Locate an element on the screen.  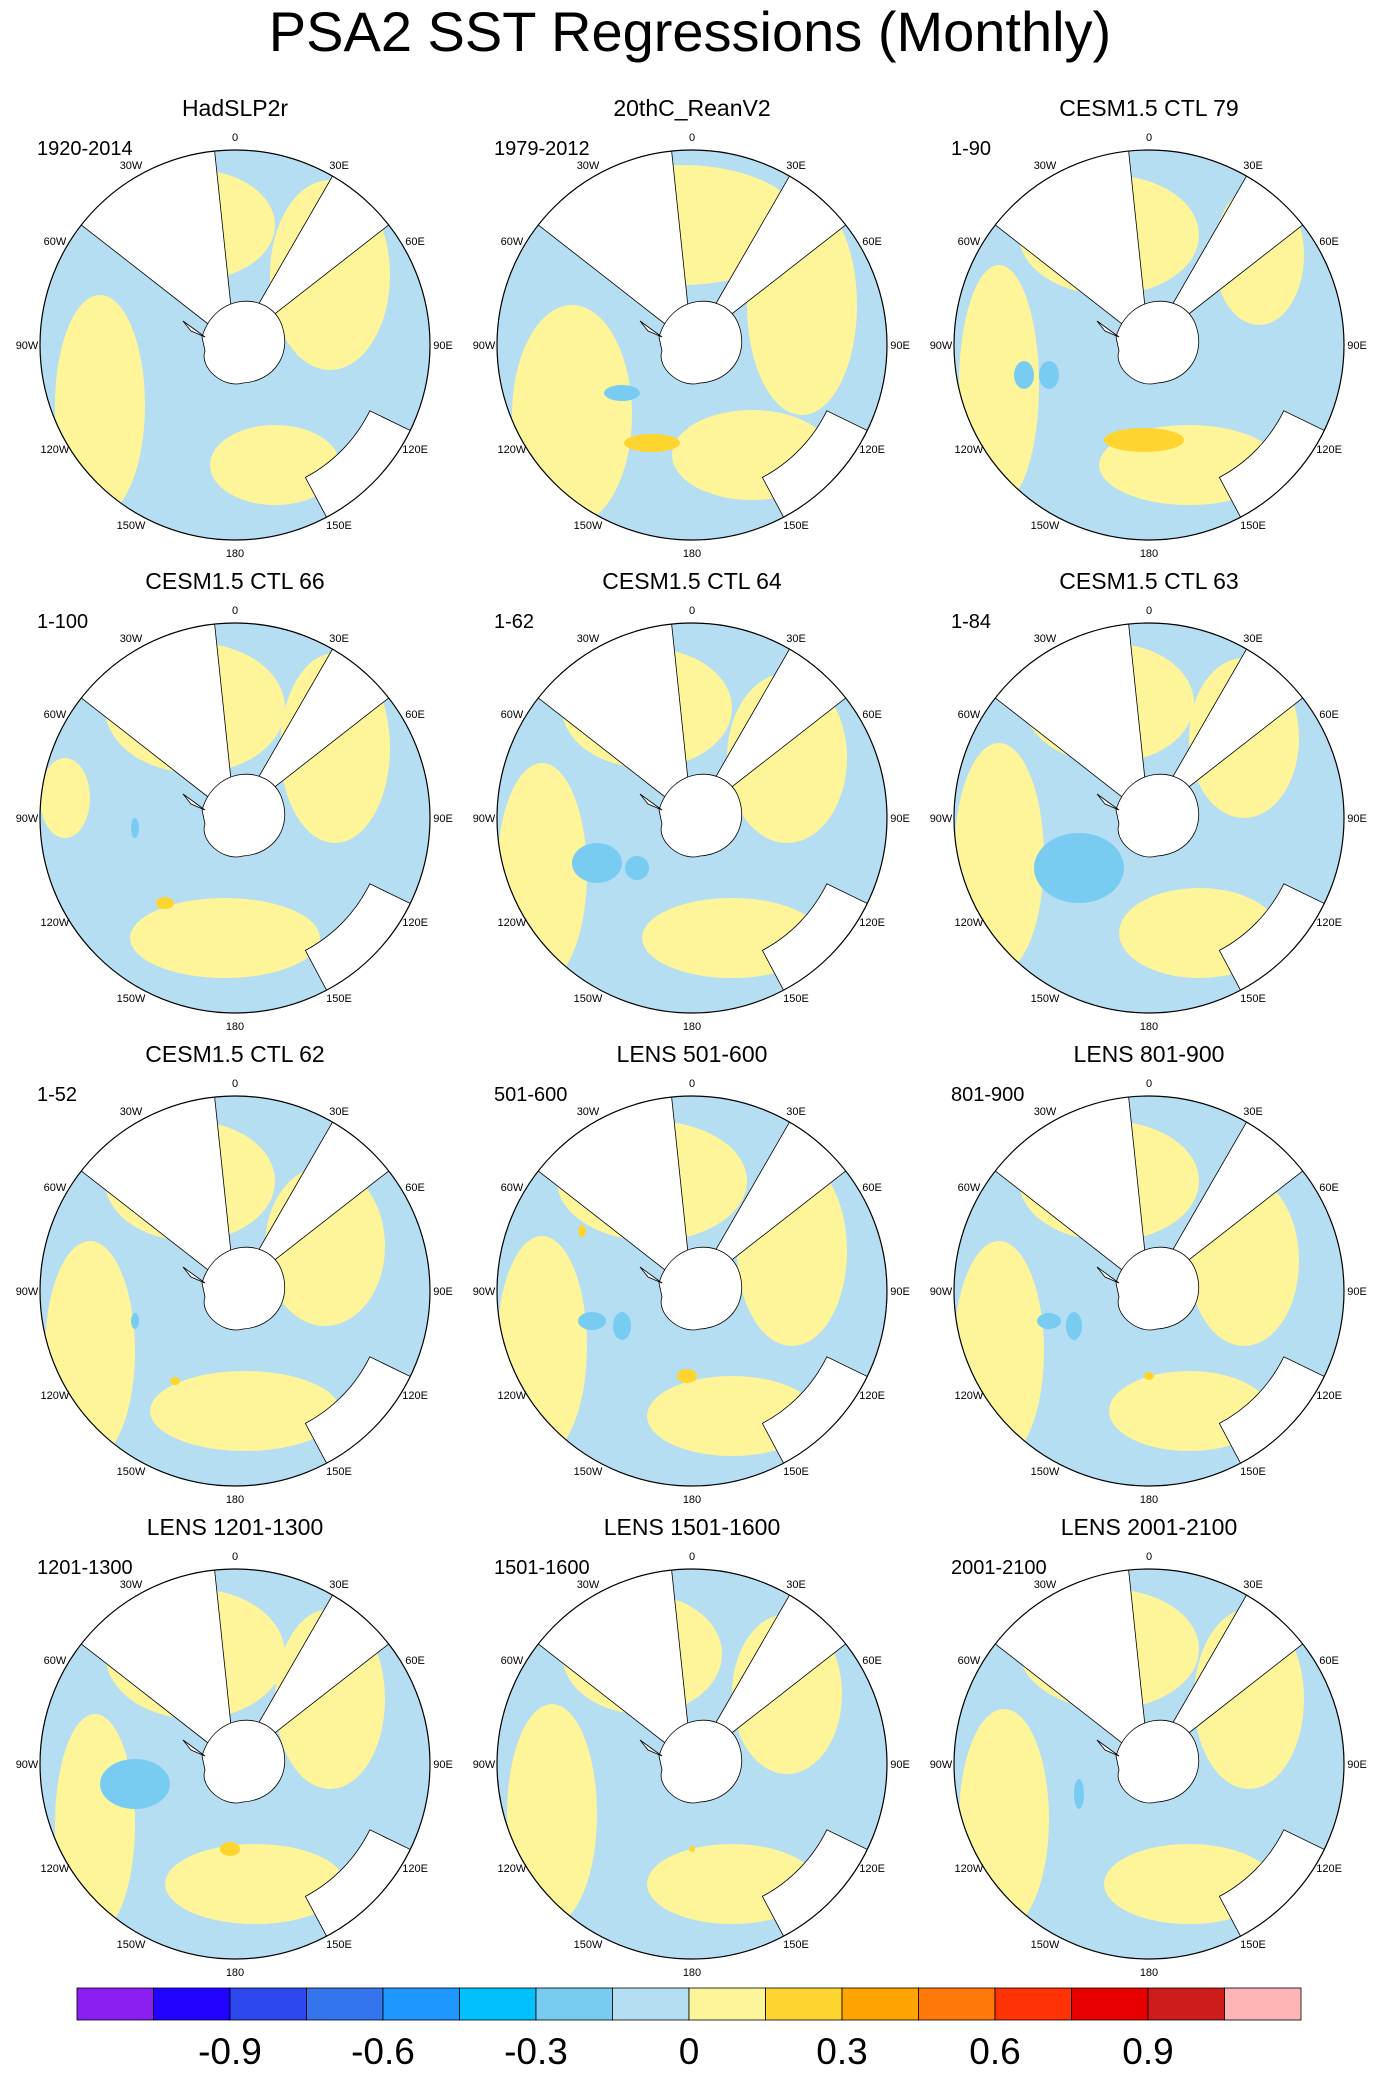
colorbar-tick-label: 0.3 is located at coordinates (842, 2051).